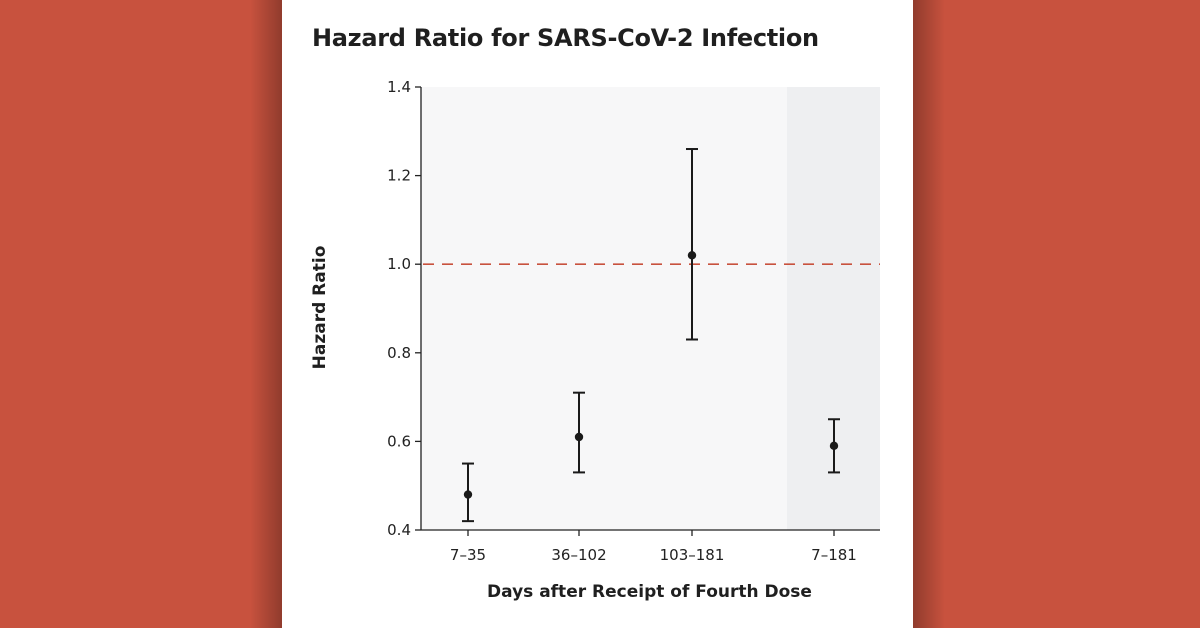 This screenshot has width=1200, height=628. I want to click on y-tick-label: 1.0, so click(399, 264).